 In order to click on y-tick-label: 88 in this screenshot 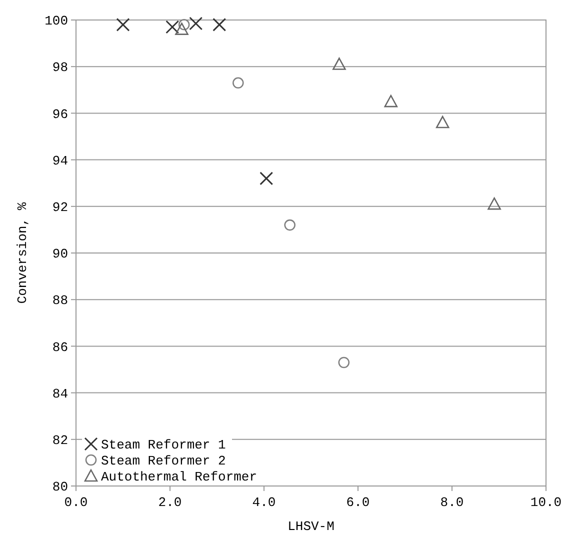, I will do `click(60, 300)`.